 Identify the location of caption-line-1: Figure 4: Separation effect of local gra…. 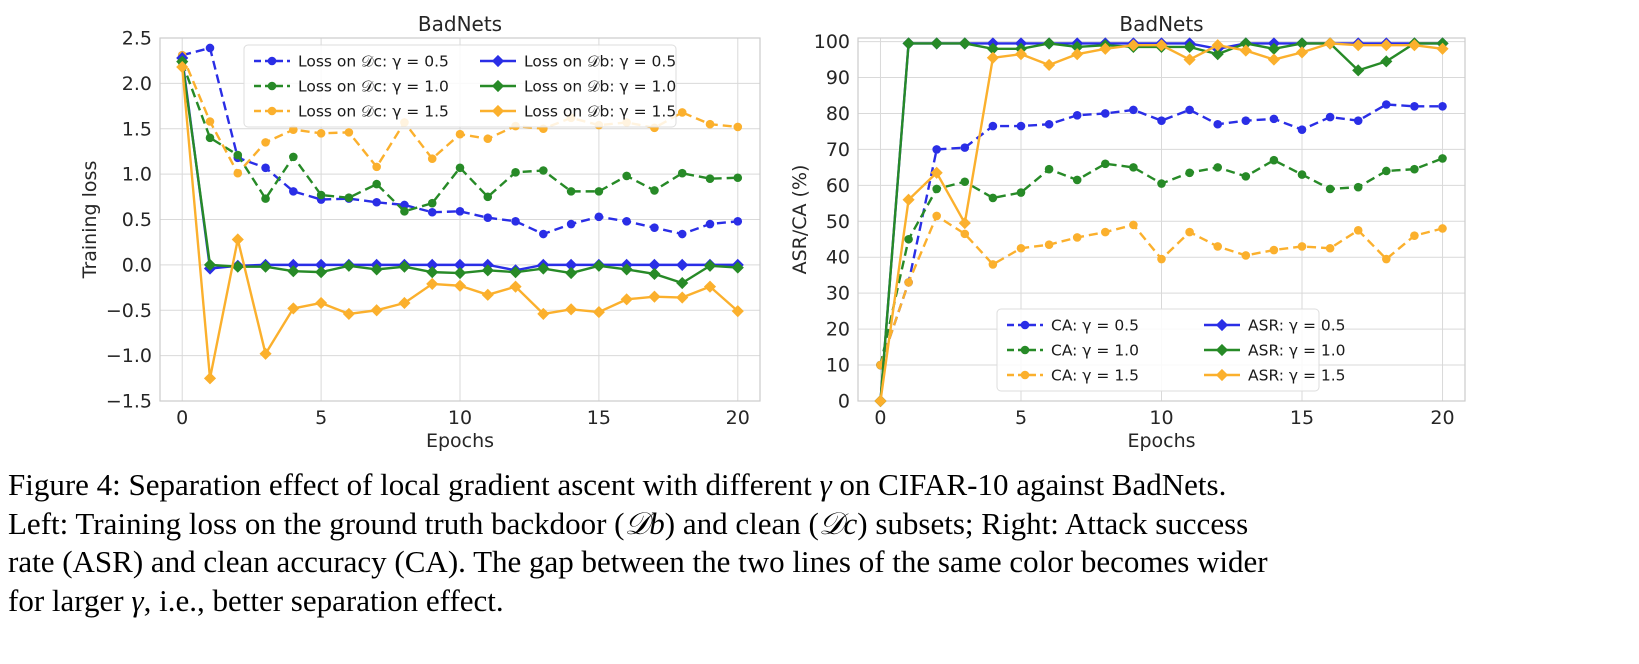
(617, 484).